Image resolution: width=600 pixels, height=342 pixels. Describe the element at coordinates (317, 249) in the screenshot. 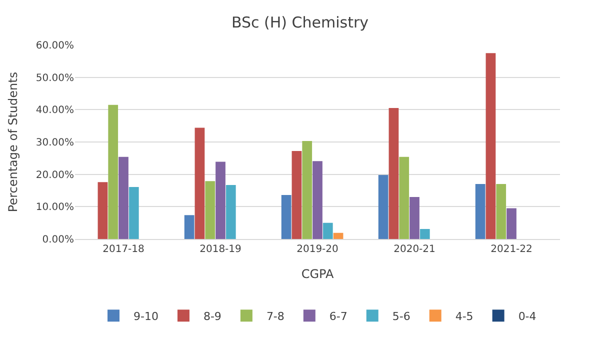

I see `x-tick-label: 2019-20` at that location.